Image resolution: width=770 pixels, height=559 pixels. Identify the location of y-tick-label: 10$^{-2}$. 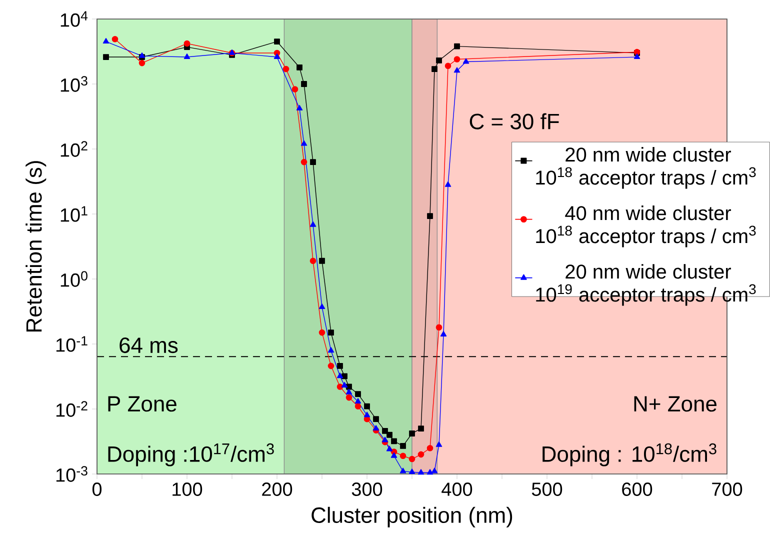
(72, 409).